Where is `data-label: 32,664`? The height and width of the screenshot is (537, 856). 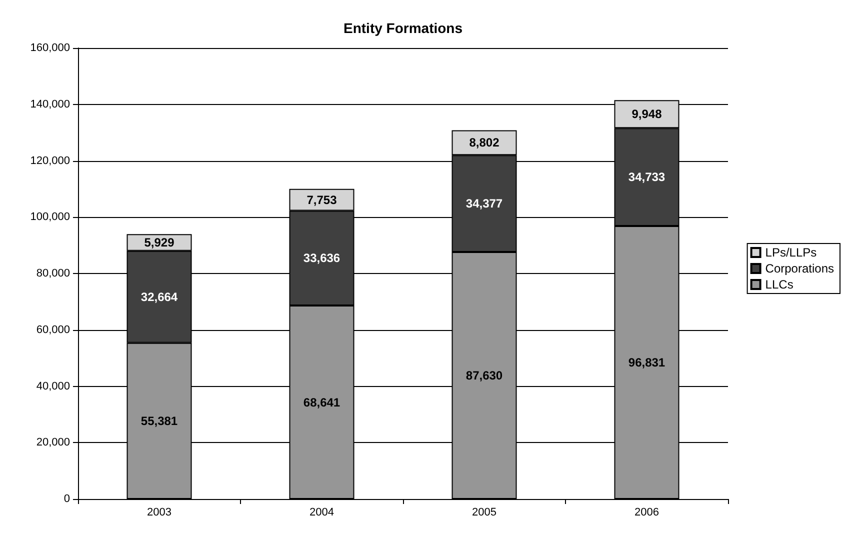 data-label: 32,664 is located at coordinates (159, 297).